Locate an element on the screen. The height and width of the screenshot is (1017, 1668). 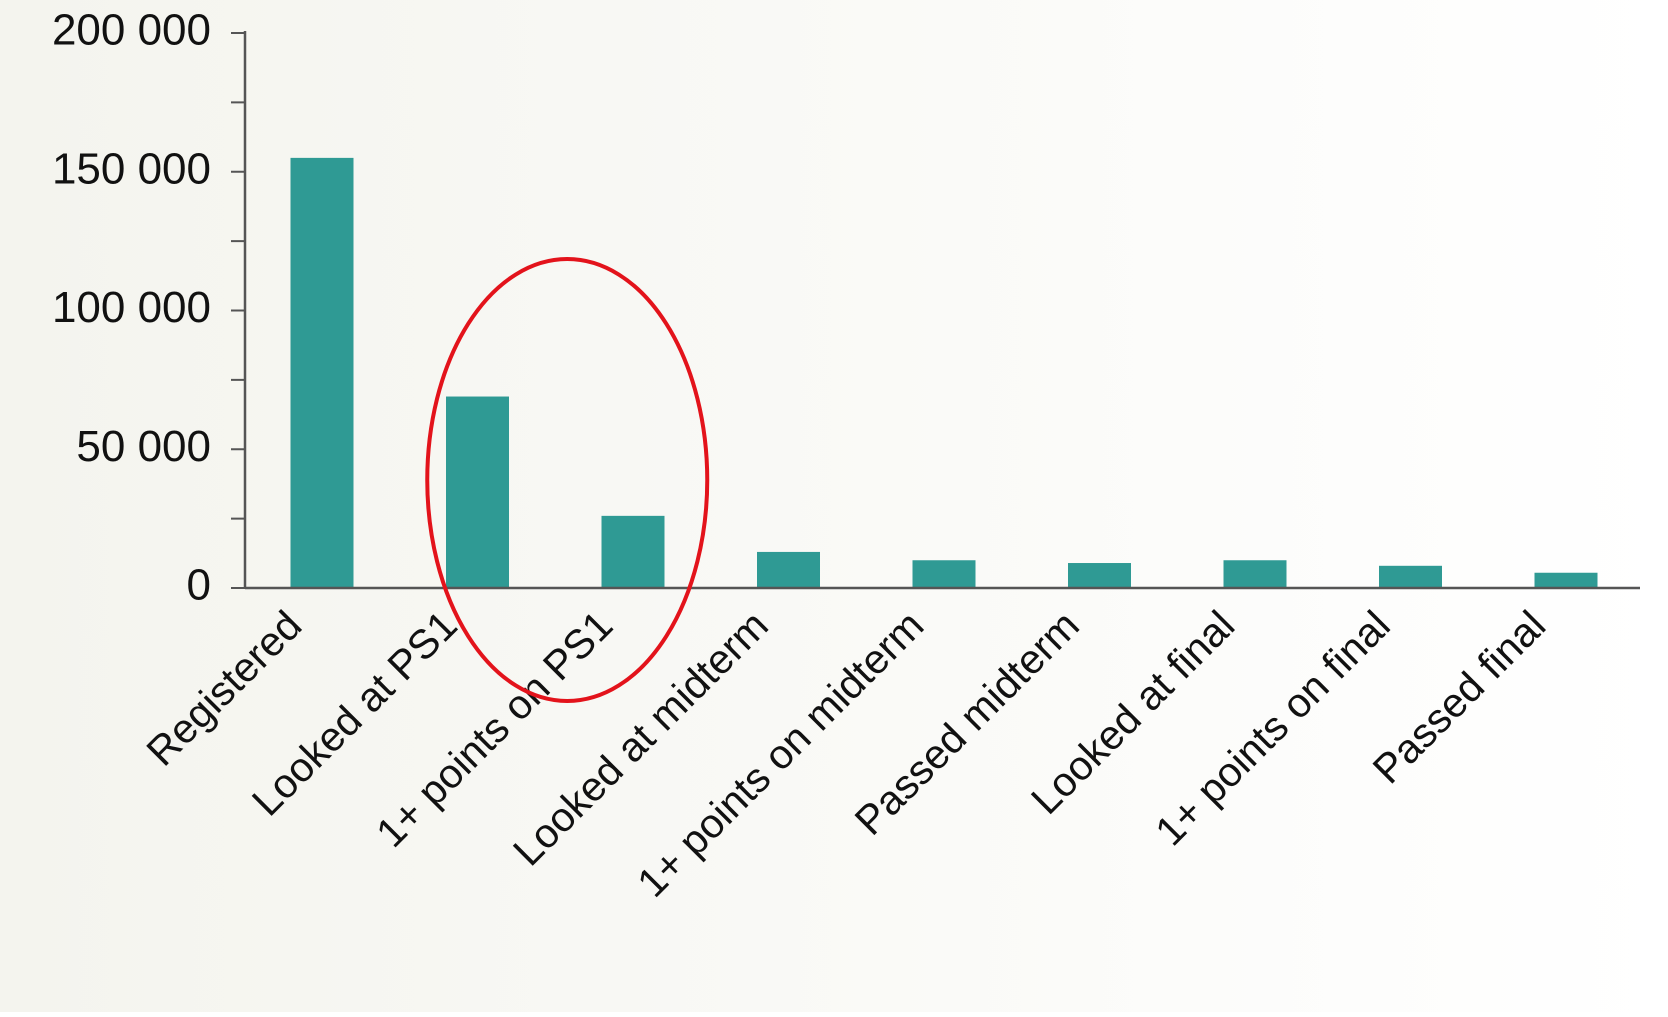
annotation is located at coordinates (567, 480).